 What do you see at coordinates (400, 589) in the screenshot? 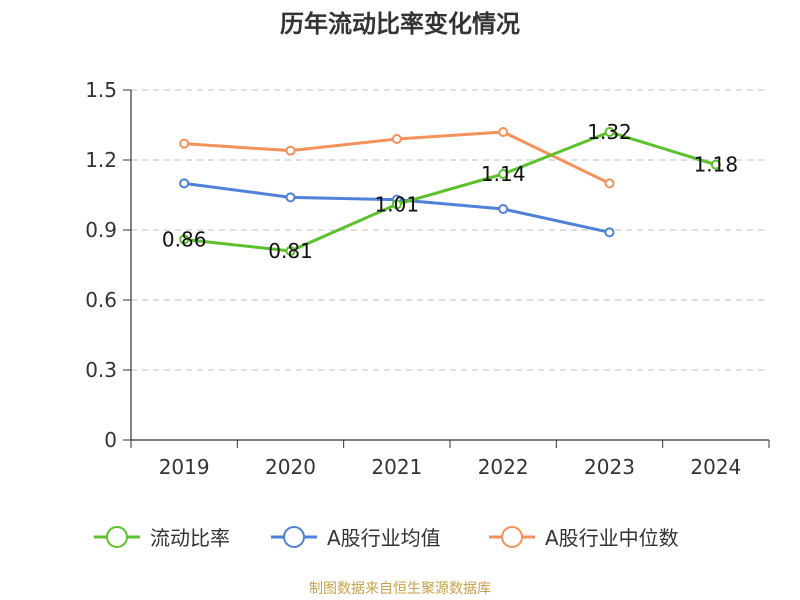
I see `data-source-note: 制图数据来自恒生聚源数据库` at bounding box center [400, 589].